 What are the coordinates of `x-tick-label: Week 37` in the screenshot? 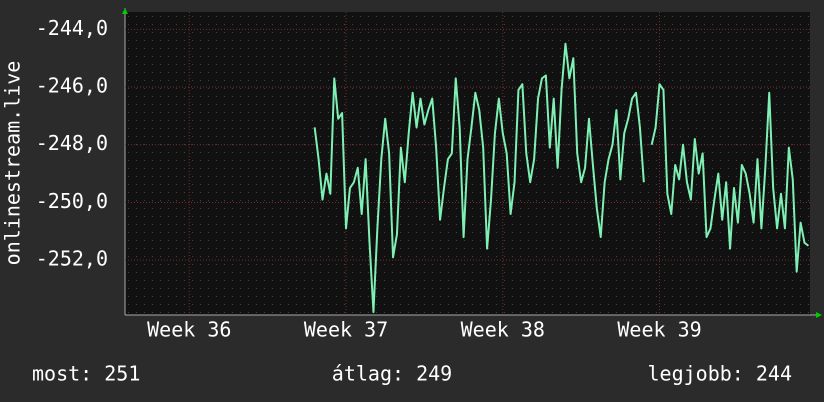 It's located at (346, 330).